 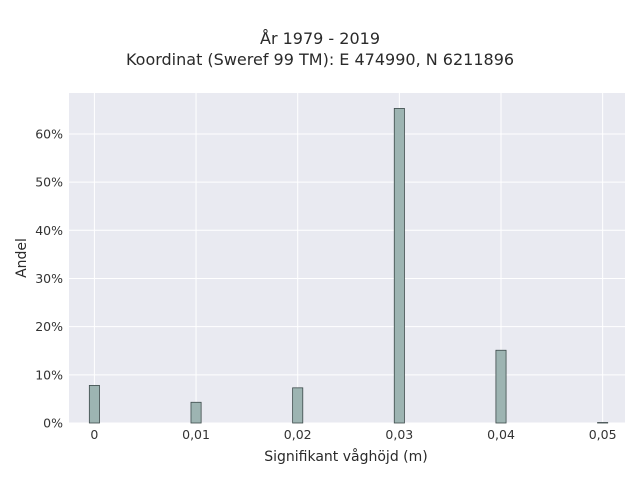 I want to click on x-tick-labels: 0 0,01 0,02 0,03 0,04 0,05, so click(x=353, y=434).